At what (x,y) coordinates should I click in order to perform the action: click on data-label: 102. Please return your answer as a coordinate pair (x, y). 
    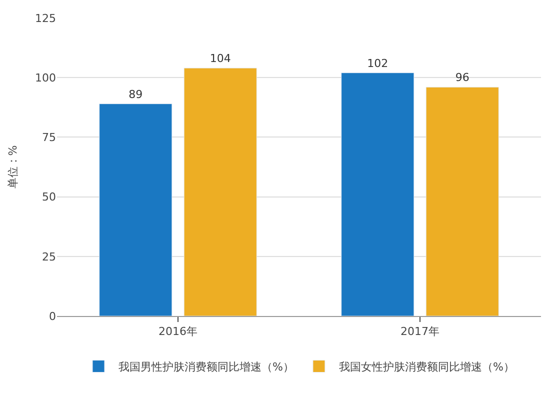
    Looking at the image, I should click on (377, 63).